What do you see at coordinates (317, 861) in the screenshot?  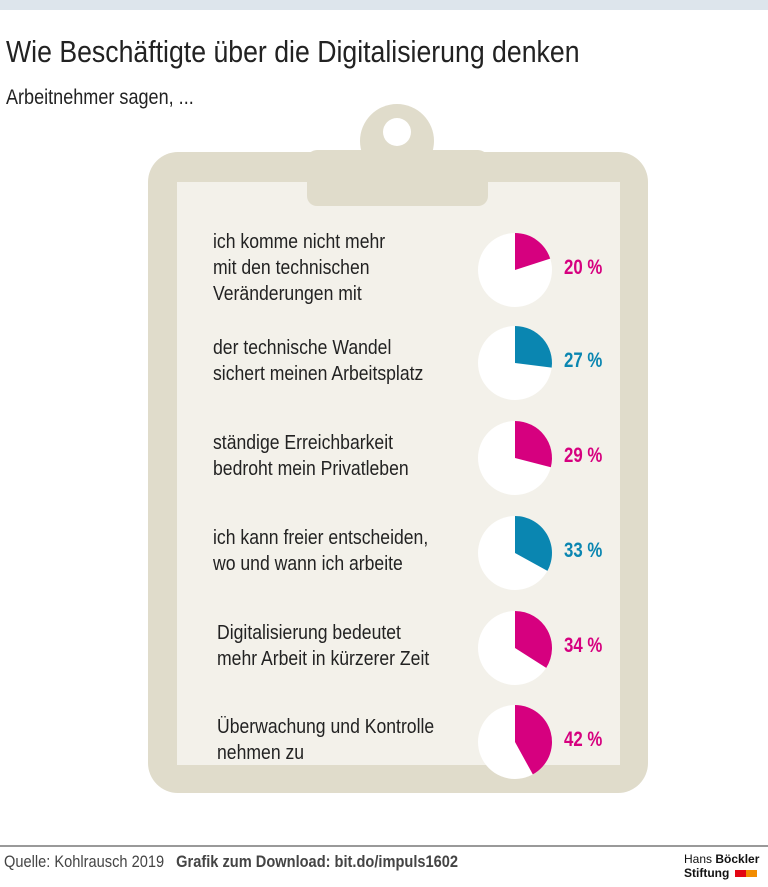 I see `download-link: Grafik zum Download: bit.do/impuls1602` at bounding box center [317, 861].